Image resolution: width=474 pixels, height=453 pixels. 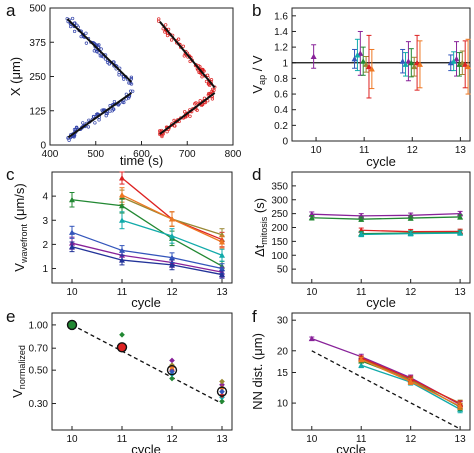 I want to click on y-axis-label: Vwavefront (μm/s), so click(x=20, y=227).